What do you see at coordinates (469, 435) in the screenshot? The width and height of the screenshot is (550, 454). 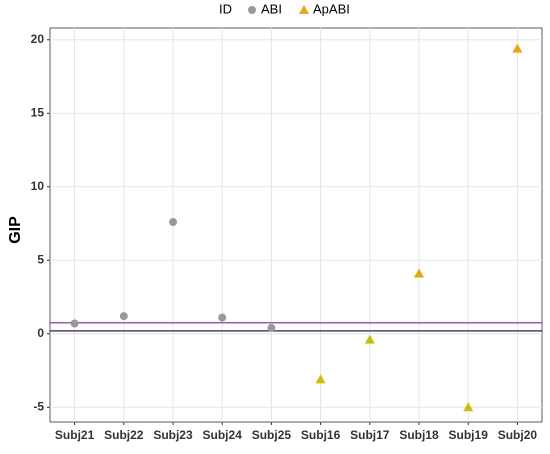 I see `x-tick-label: Subj19` at bounding box center [469, 435].